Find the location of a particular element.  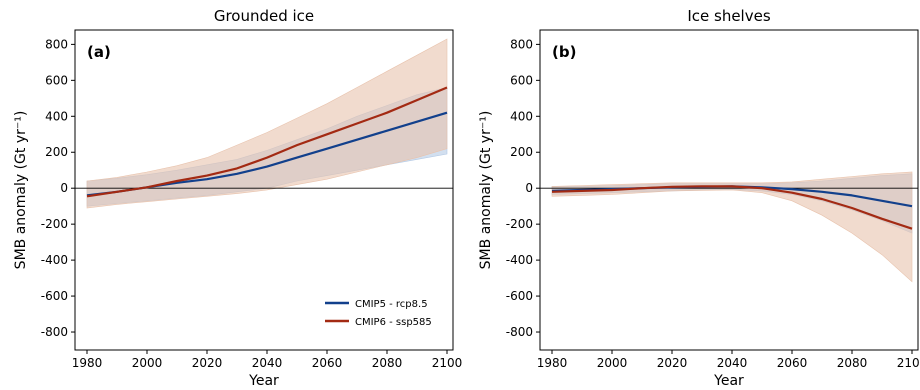

chart-title: Ice shelves is located at coordinates (728, 16).